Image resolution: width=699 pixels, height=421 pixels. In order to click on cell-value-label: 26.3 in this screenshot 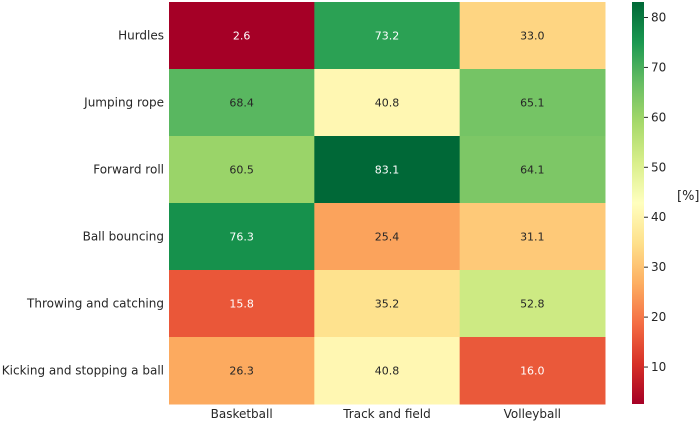, I will do `click(241, 371)`.